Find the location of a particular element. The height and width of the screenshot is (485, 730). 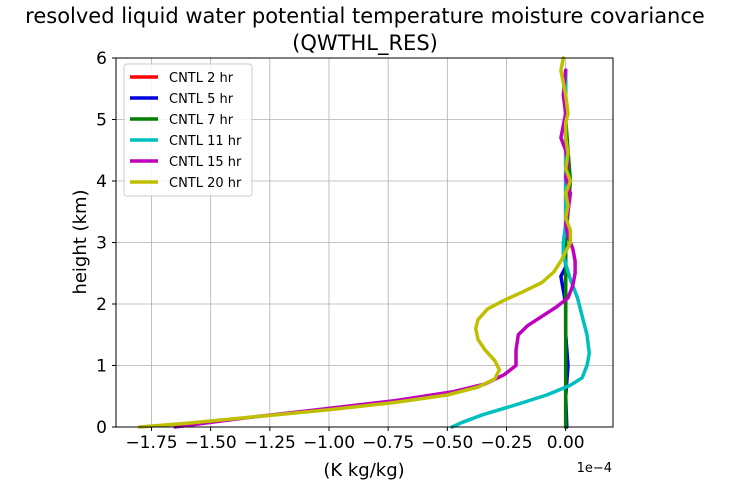

x-tick-label: 0.00 is located at coordinates (566, 443).